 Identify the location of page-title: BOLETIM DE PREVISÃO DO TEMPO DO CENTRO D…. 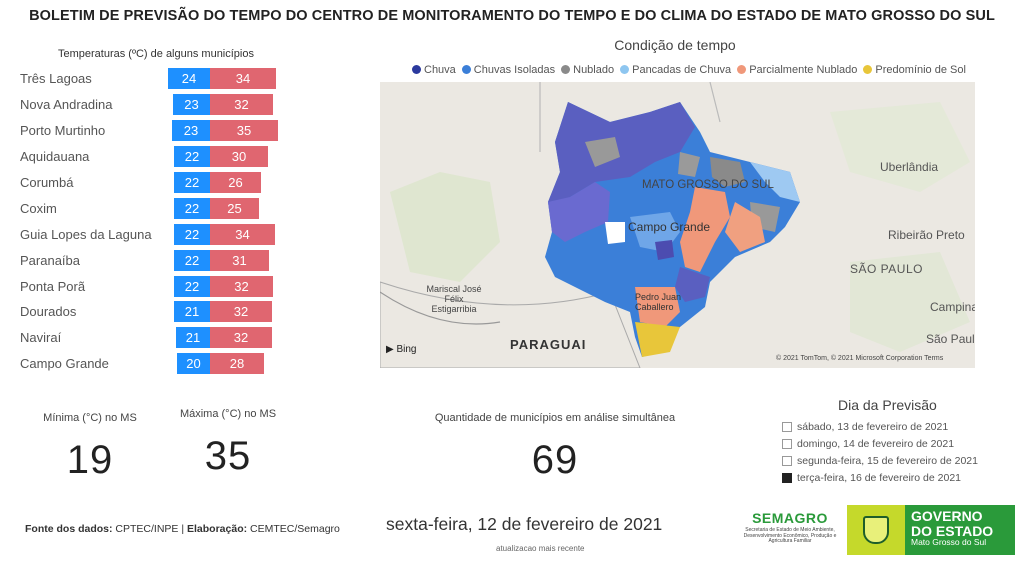
(512, 16).